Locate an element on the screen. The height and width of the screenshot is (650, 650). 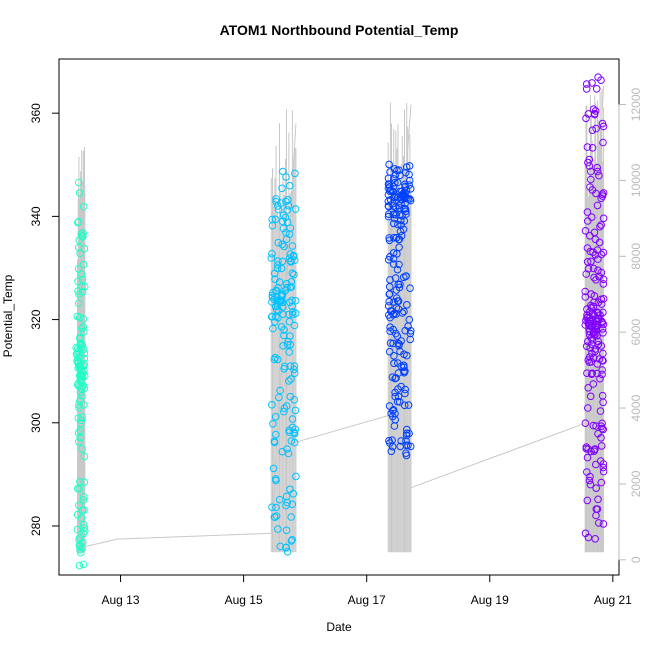
x-axis-label: Date is located at coordinates (339, 627).